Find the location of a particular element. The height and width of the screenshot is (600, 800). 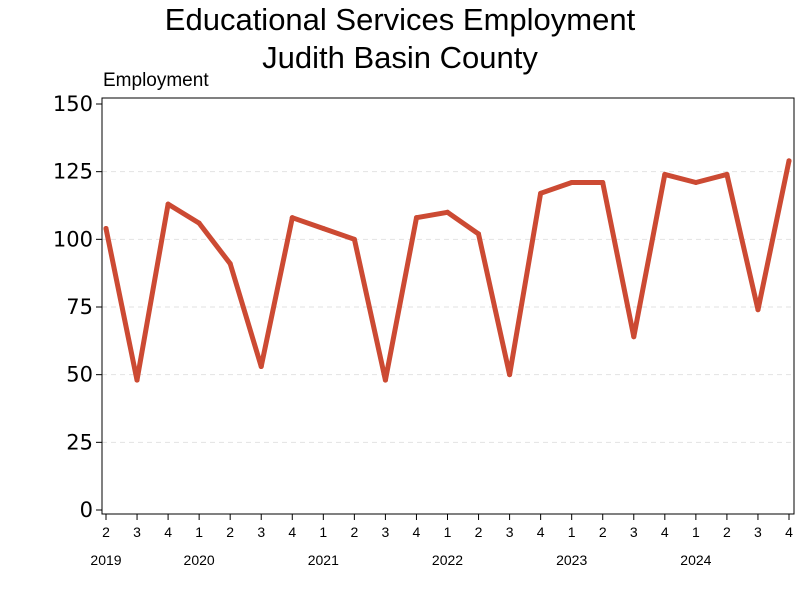

y-tick-label: 100 is located at coordinates (73, 239).